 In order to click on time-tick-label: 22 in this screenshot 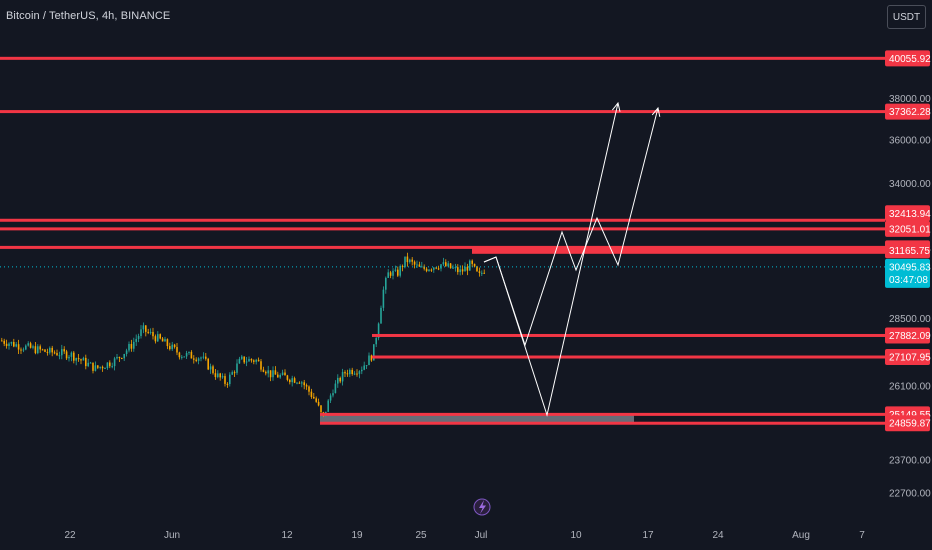, I will do `click(70, 535)`.